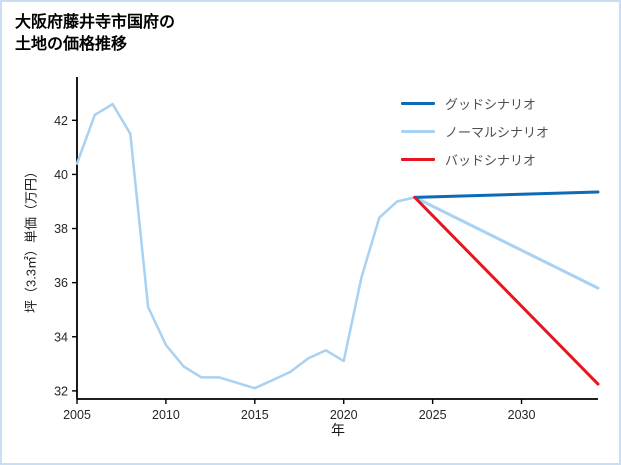  I want to click on series-line-good, so click(506, 194).